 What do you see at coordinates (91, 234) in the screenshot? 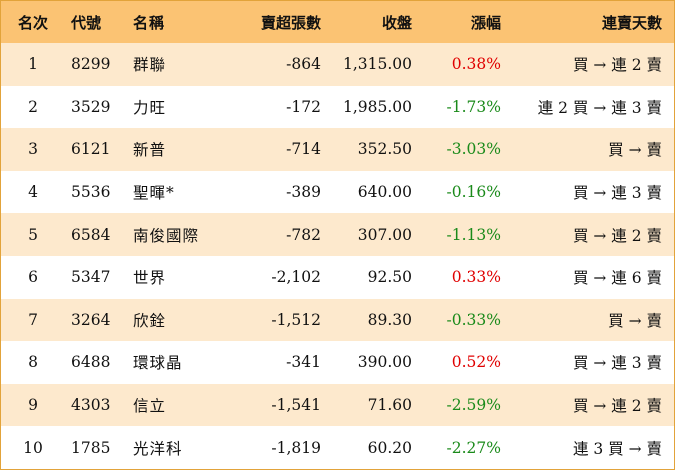
I see `cell-code: 6584` at bounding box center [91, 234].